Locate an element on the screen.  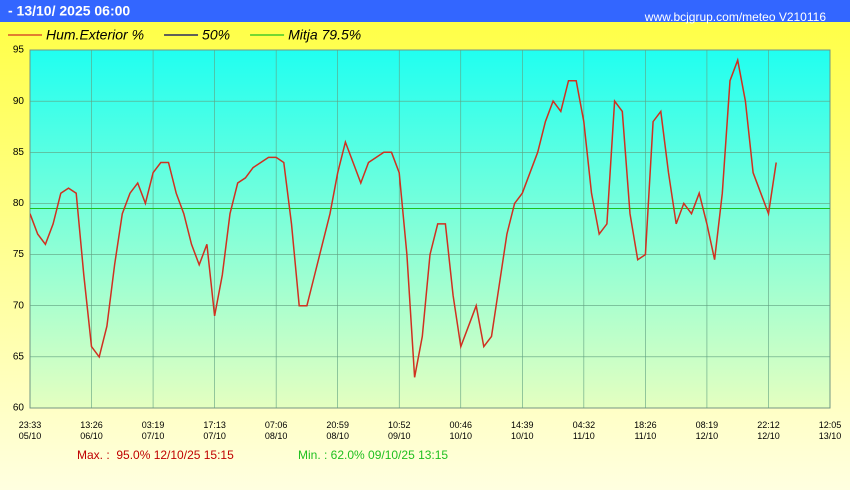
x-tick-line: 10:52 is located at coordinates (399, 425).